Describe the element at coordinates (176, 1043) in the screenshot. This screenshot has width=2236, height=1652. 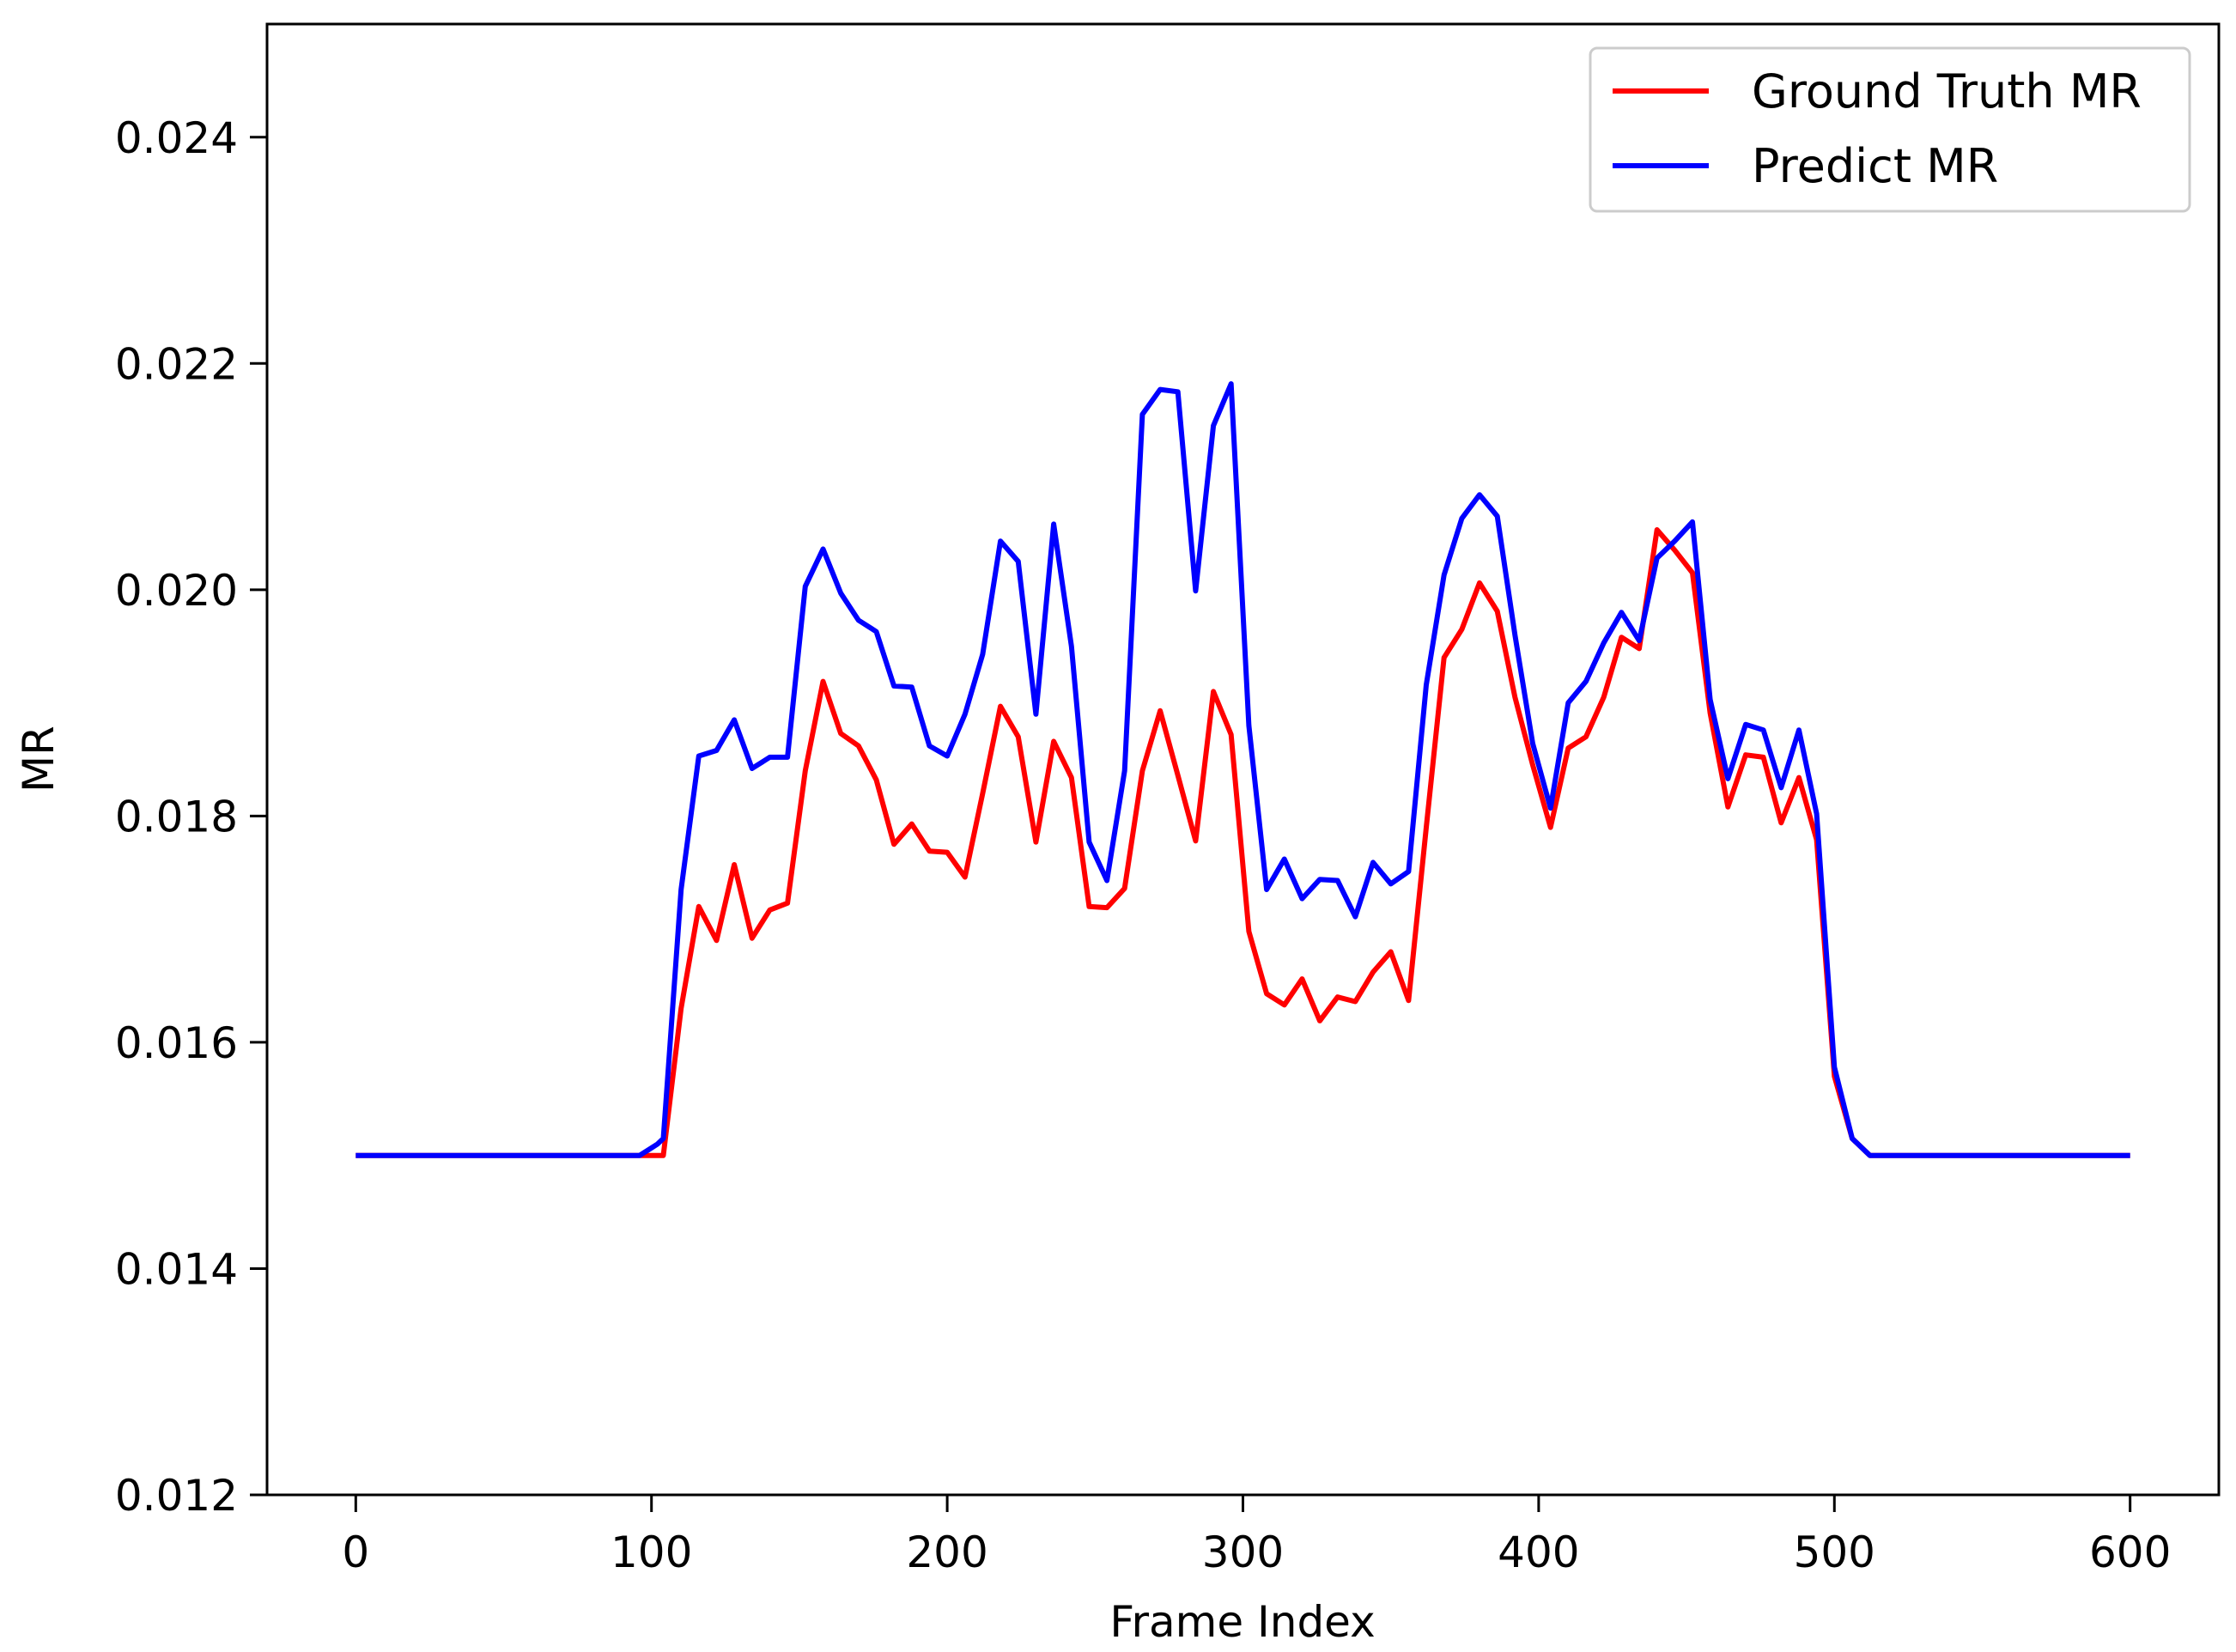
I see `y-tick-label: 0.016` at that location.